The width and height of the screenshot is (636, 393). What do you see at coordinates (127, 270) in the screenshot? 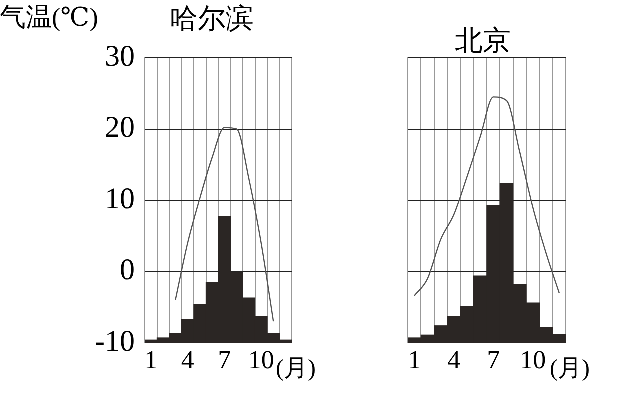
I see `y-tick-label: 0` at bounding box center [127, 270].